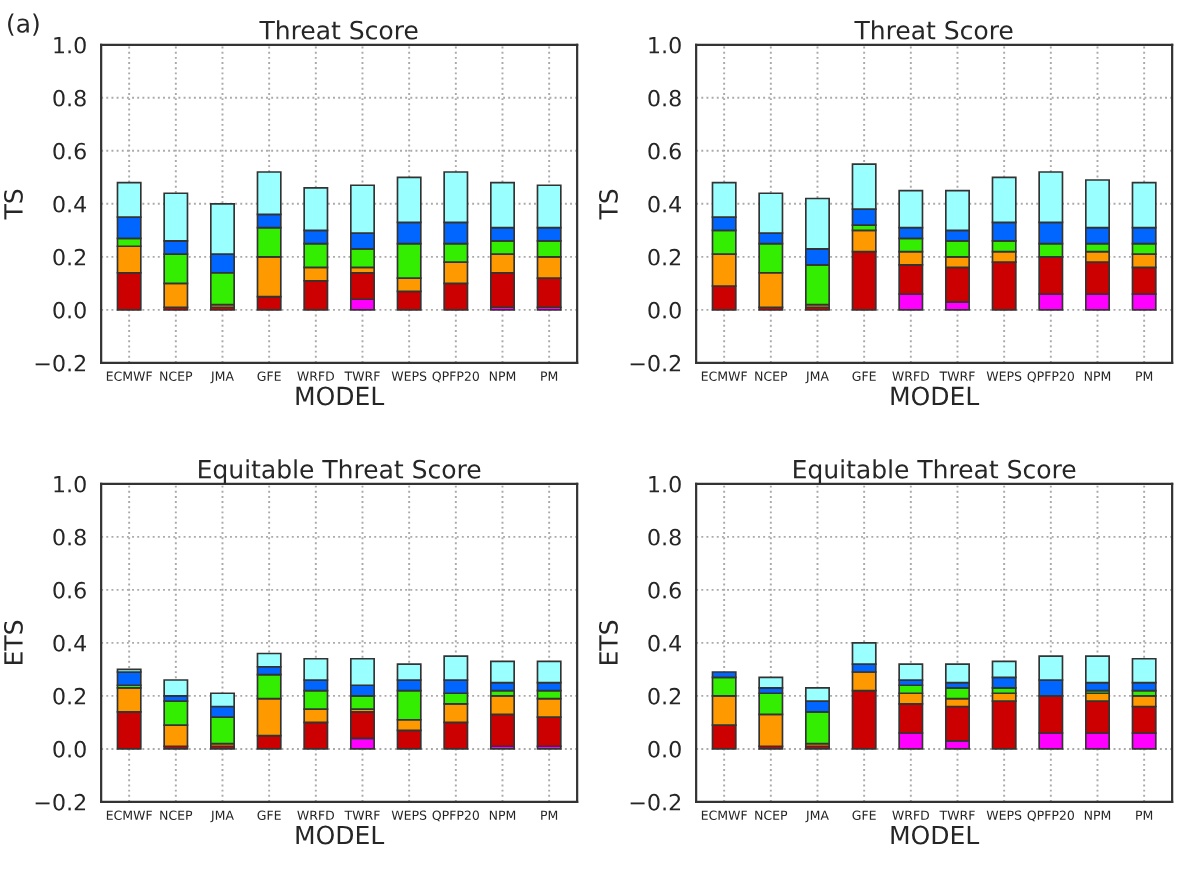  I want to click on text: (a), so click(23, 24).